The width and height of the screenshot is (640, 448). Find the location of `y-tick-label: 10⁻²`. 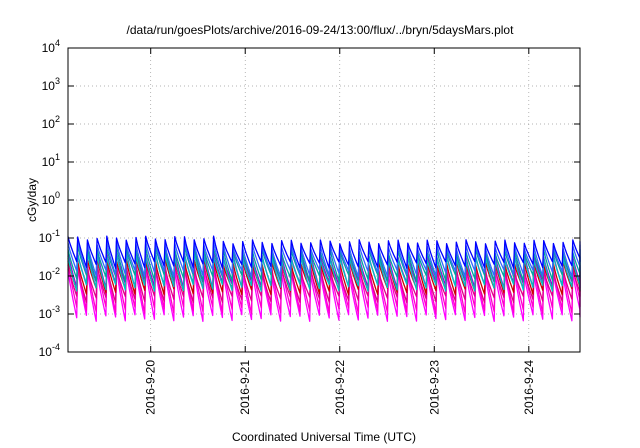

y-tick-label: 10⁻² is located at coordinates (49, 274).